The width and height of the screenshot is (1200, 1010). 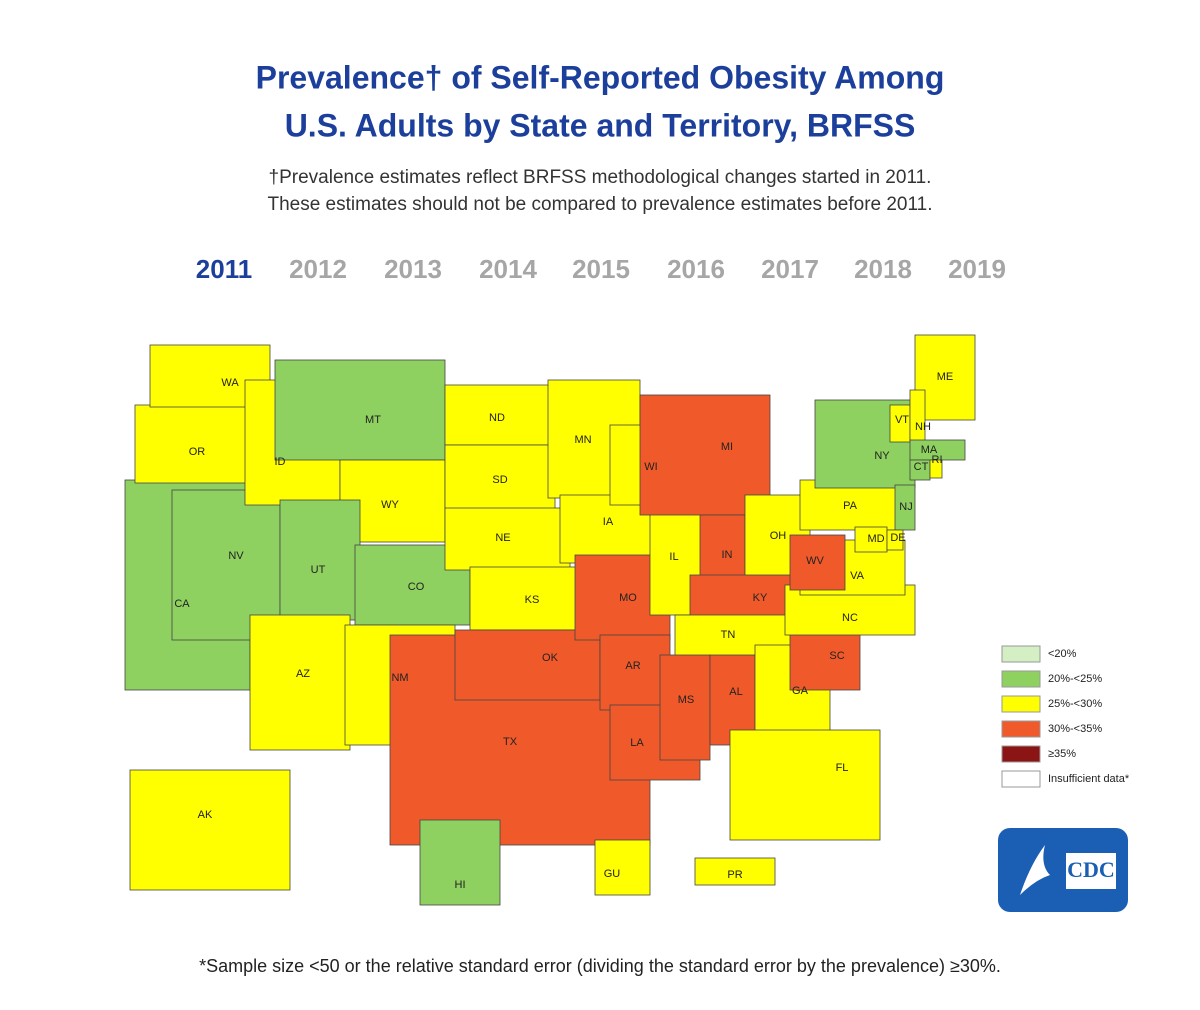 What do you see at coordinates (508, 269) in the screenshot?
I see `year-tab: 2014` at bounding box center [508, 269].